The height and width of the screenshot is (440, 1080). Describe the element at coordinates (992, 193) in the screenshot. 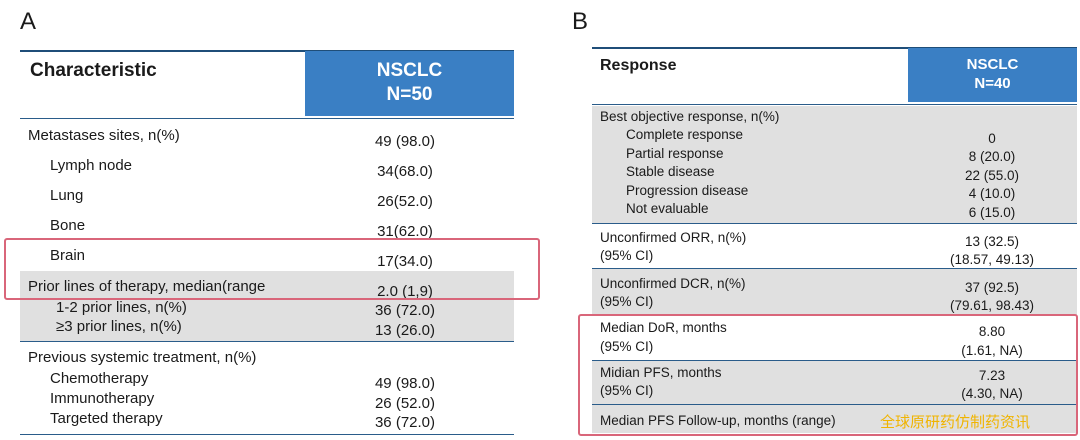

I see `value-progression-disease: 4 (10.0)` at that location.